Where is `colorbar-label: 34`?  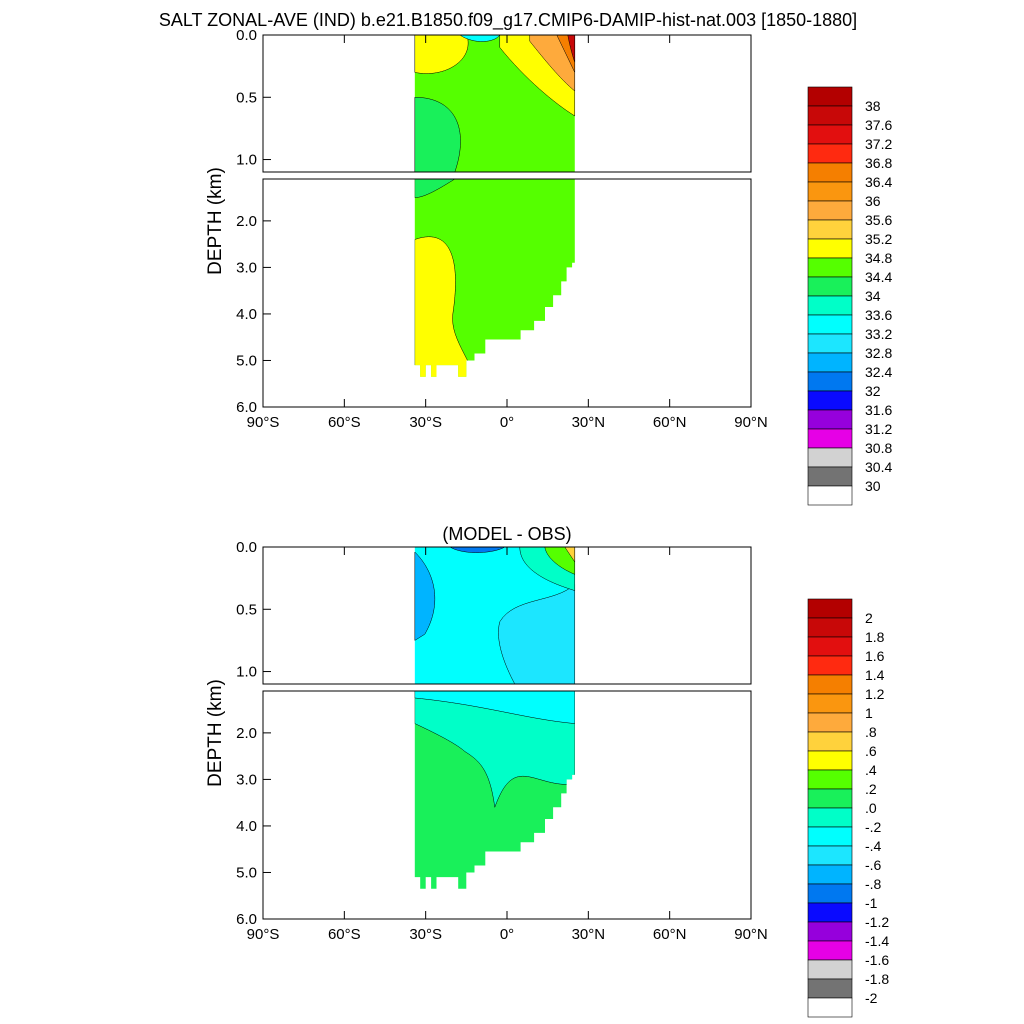
colorbar-label: 34 is located at coordinates (873, 296).